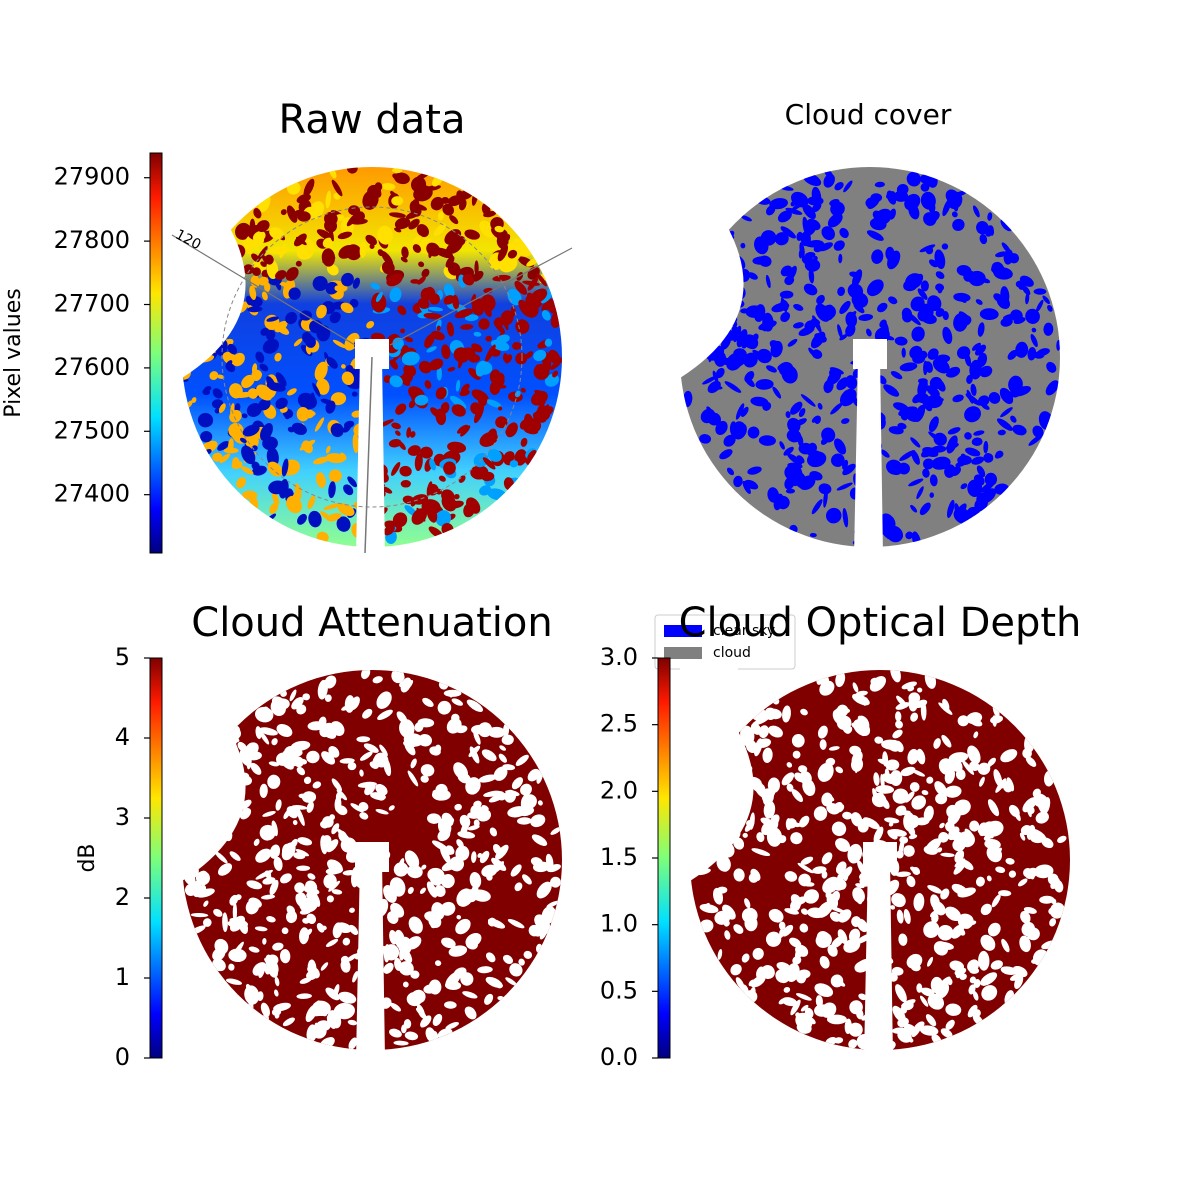  What do you see at coordinates (87, 857) in the screenshot?
I see `colorbar-label: dB` at bounding box center [87, 857].